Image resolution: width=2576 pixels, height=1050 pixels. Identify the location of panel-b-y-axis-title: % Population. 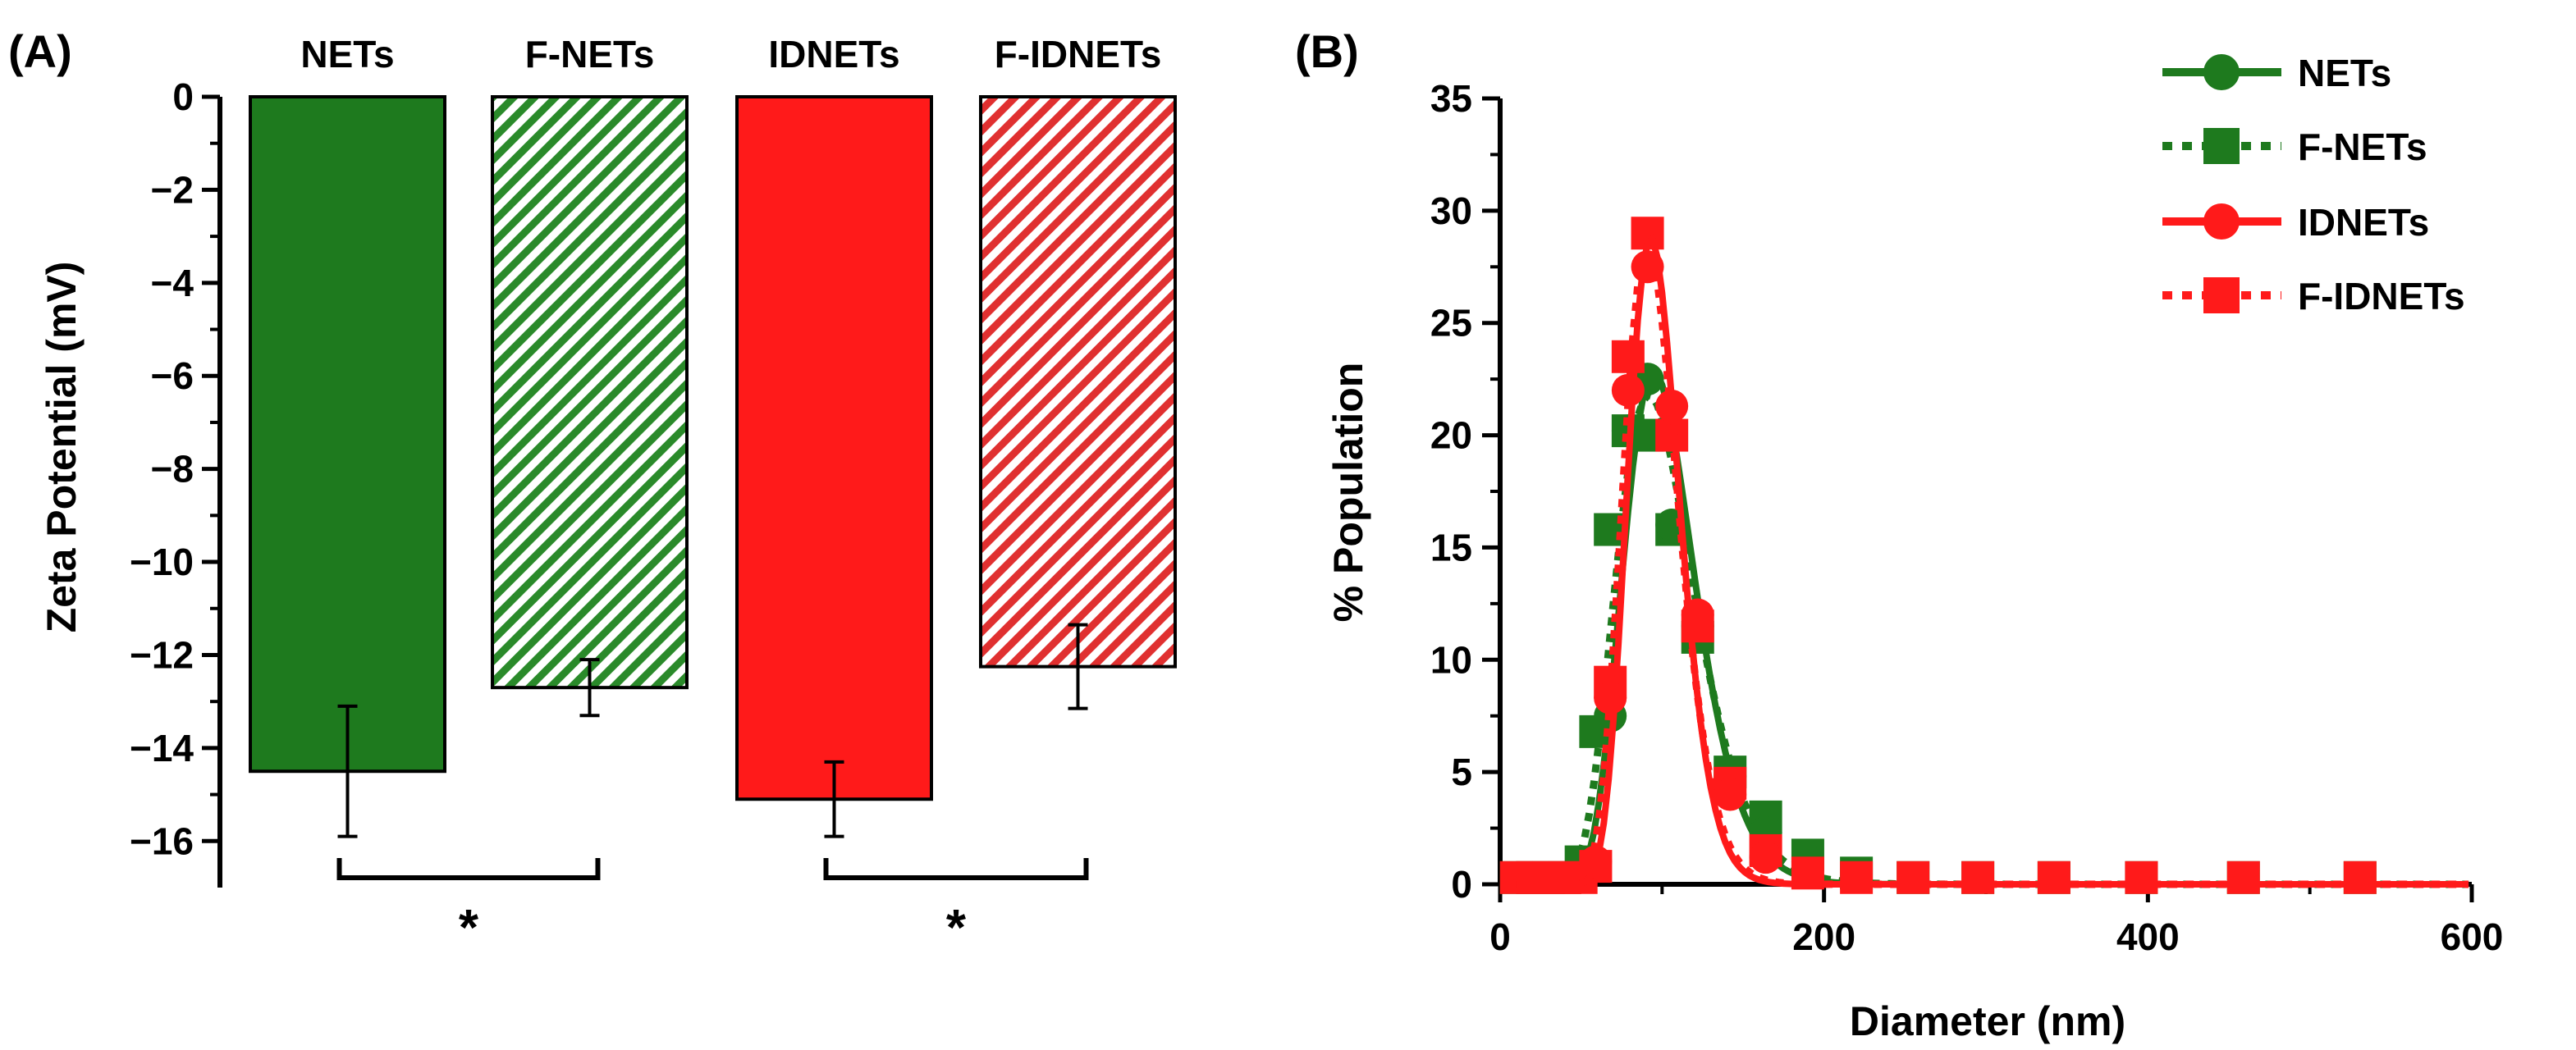
(1348, 493).